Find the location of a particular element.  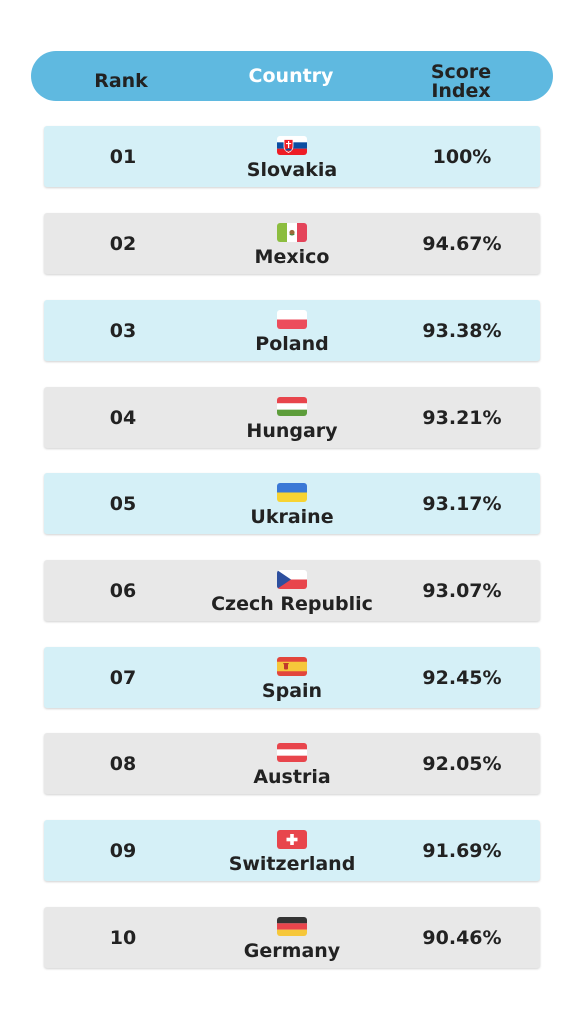

hungary-flag-icon is located at coordinates (292, 406).